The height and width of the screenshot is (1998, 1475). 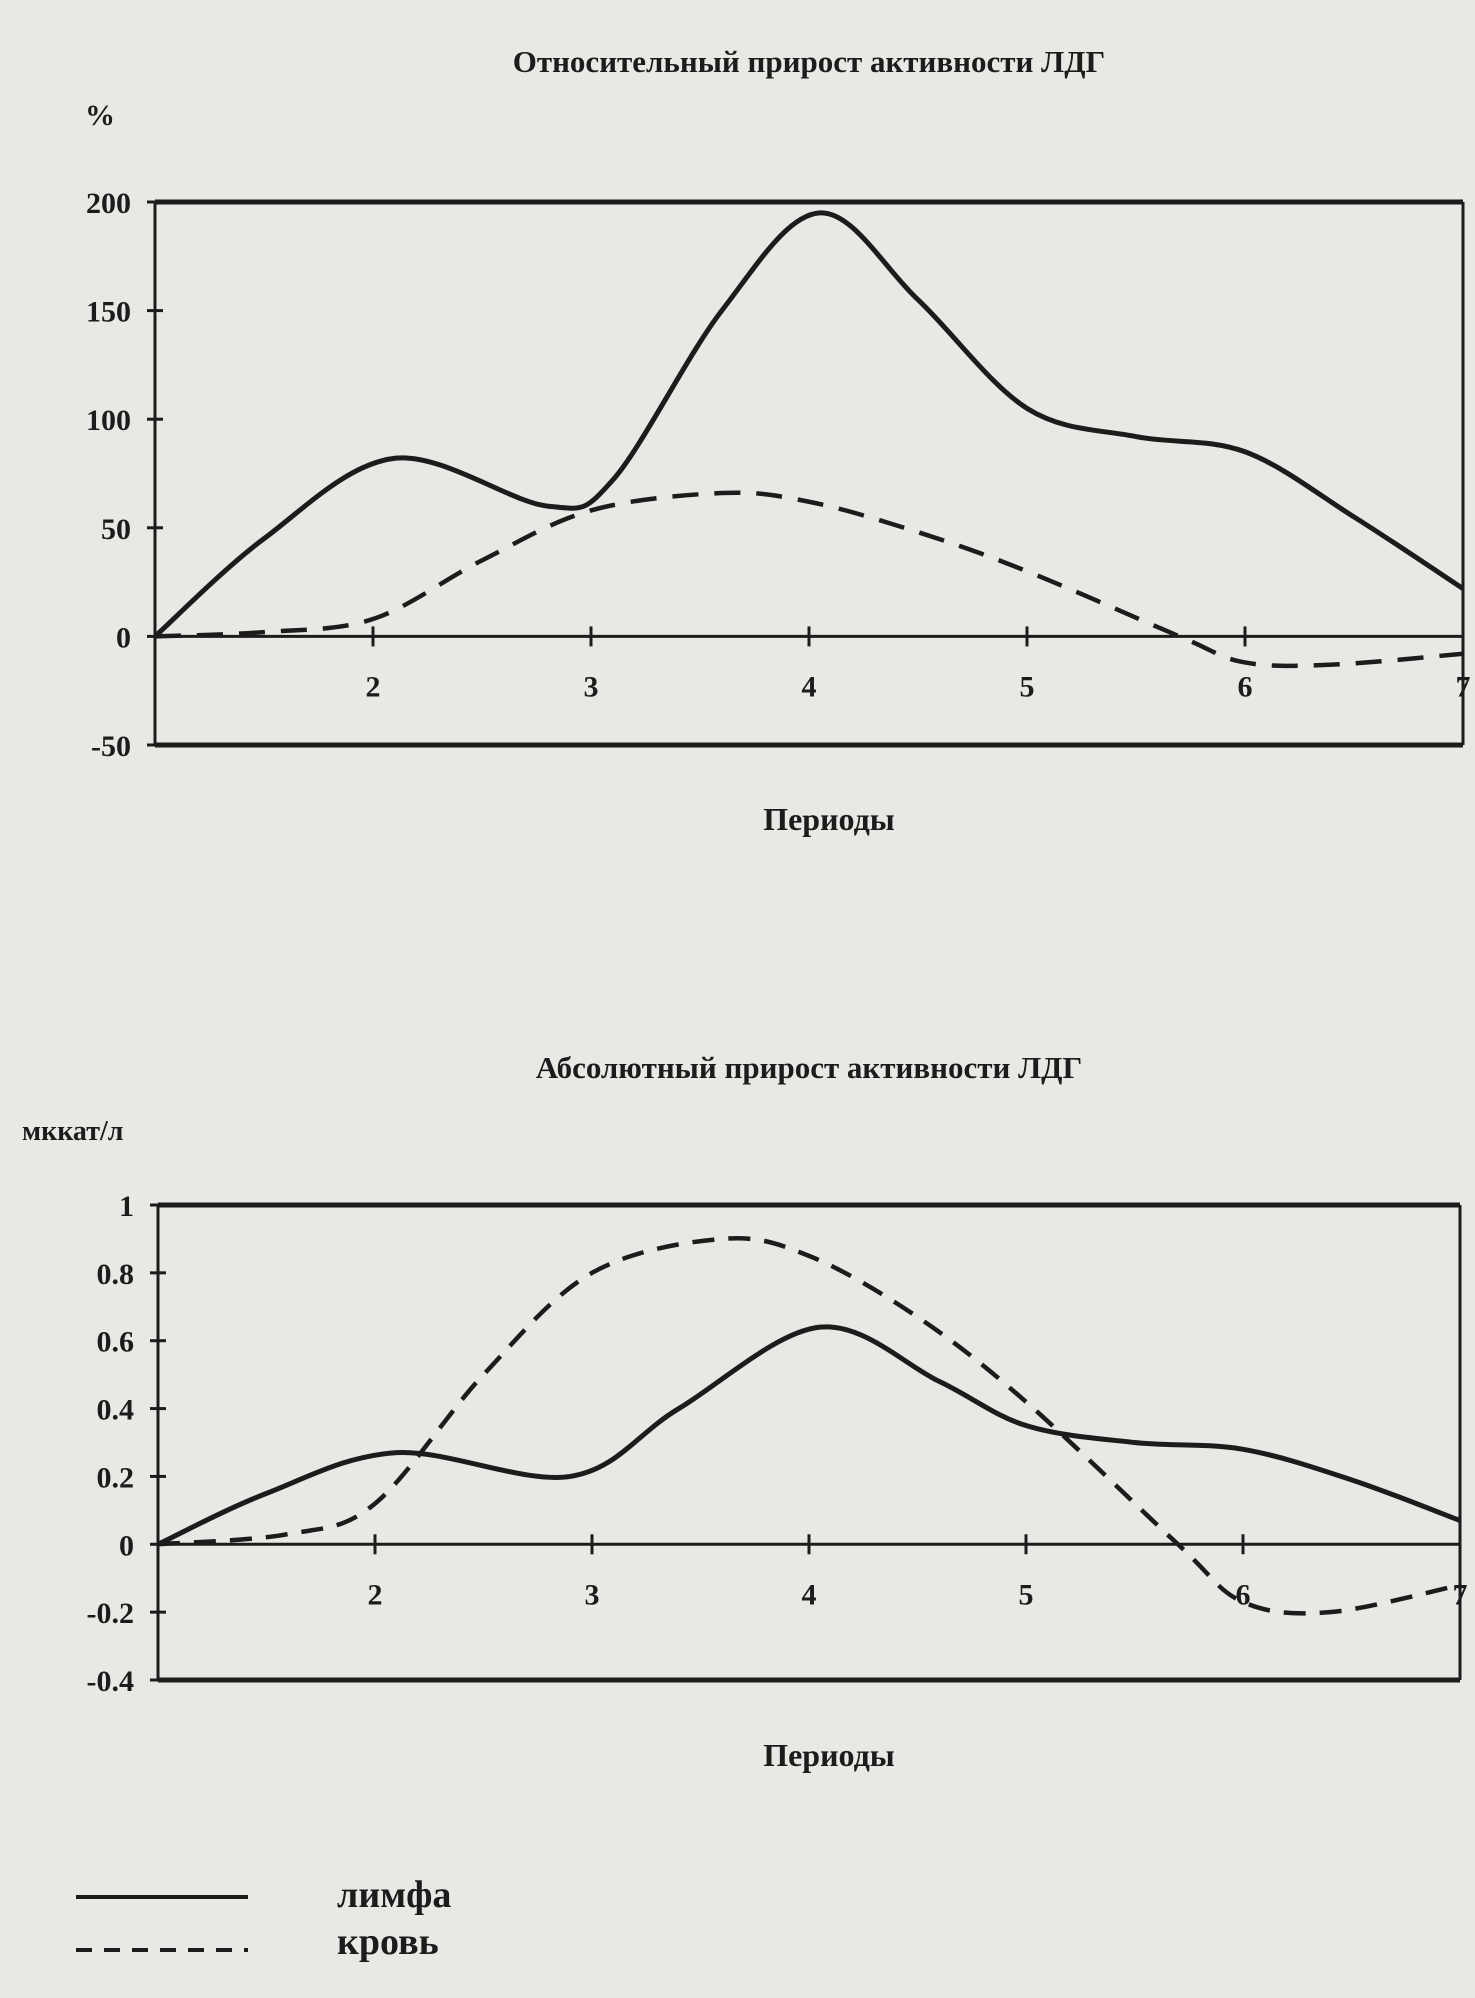 What do you see at coordinates (394, 1895) in the screenshot?
I see `legend-label: лимфа` at bounding box center [394, 1895].